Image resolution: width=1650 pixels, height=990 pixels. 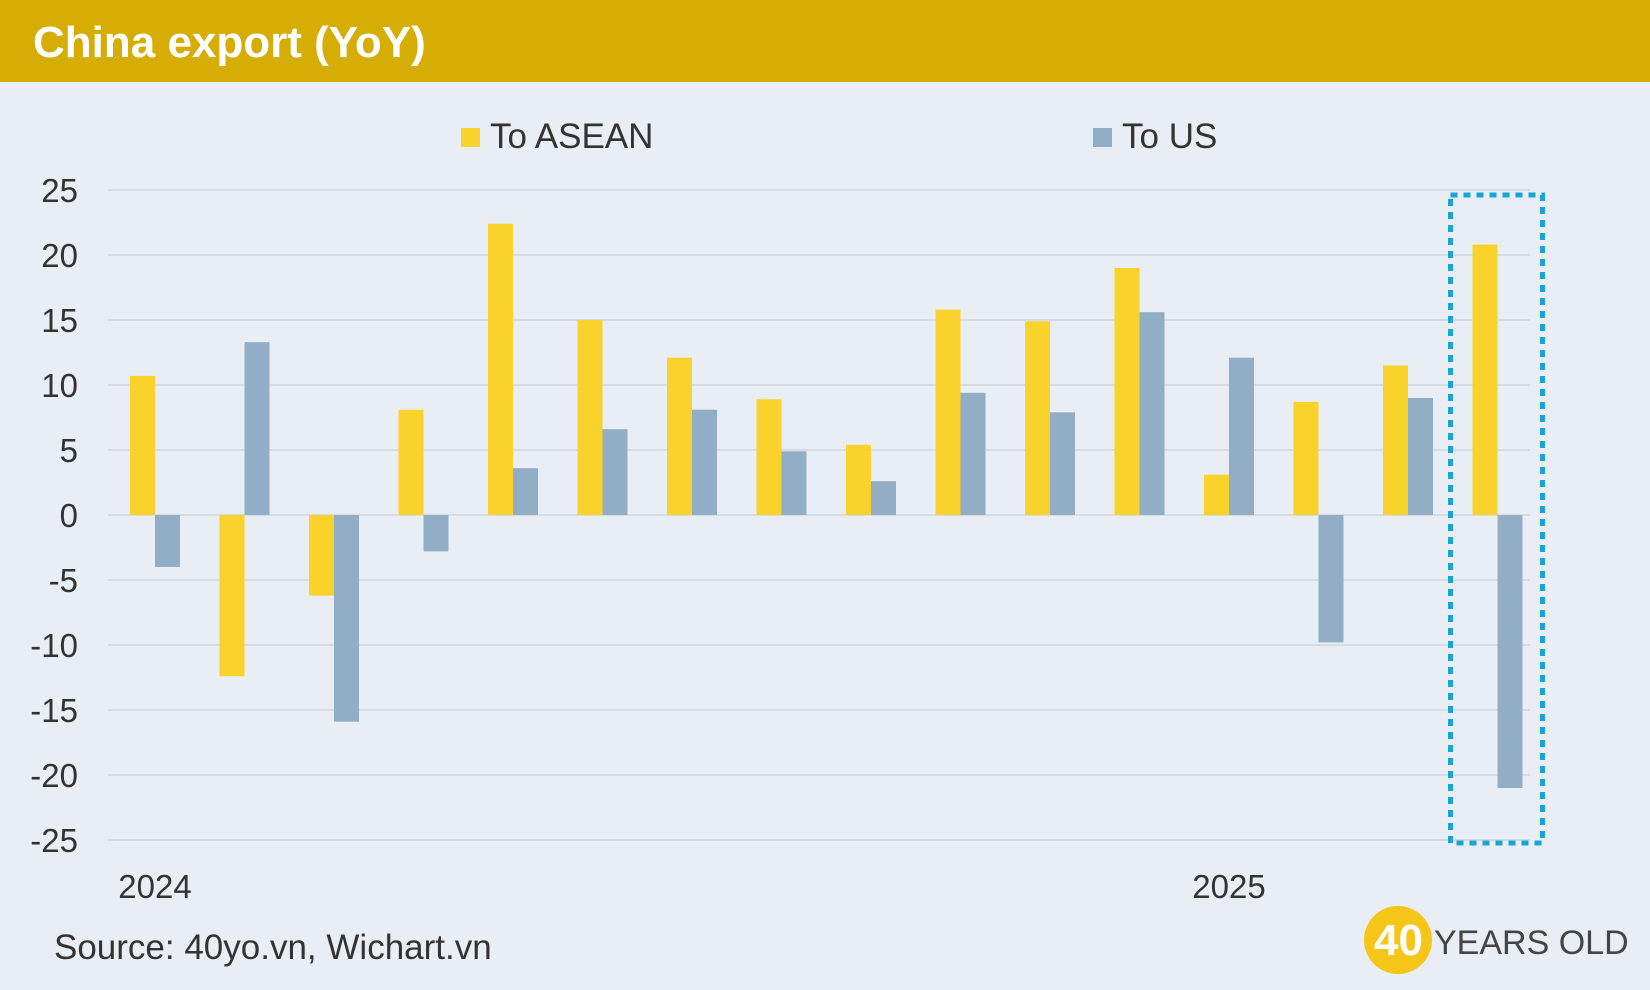 What do you see at coordinates (1169, 136) in the screenshot?
I see `legend-label: To US` at bounding box center [1169, 136].